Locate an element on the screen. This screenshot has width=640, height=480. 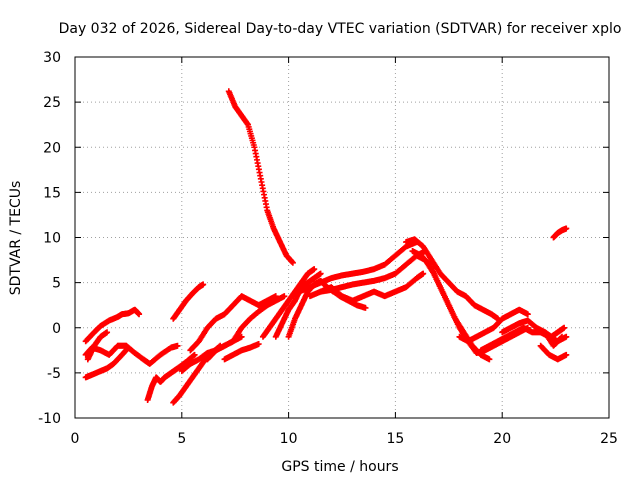
y-tick-label: 30 is located at coordinates (52, 58).